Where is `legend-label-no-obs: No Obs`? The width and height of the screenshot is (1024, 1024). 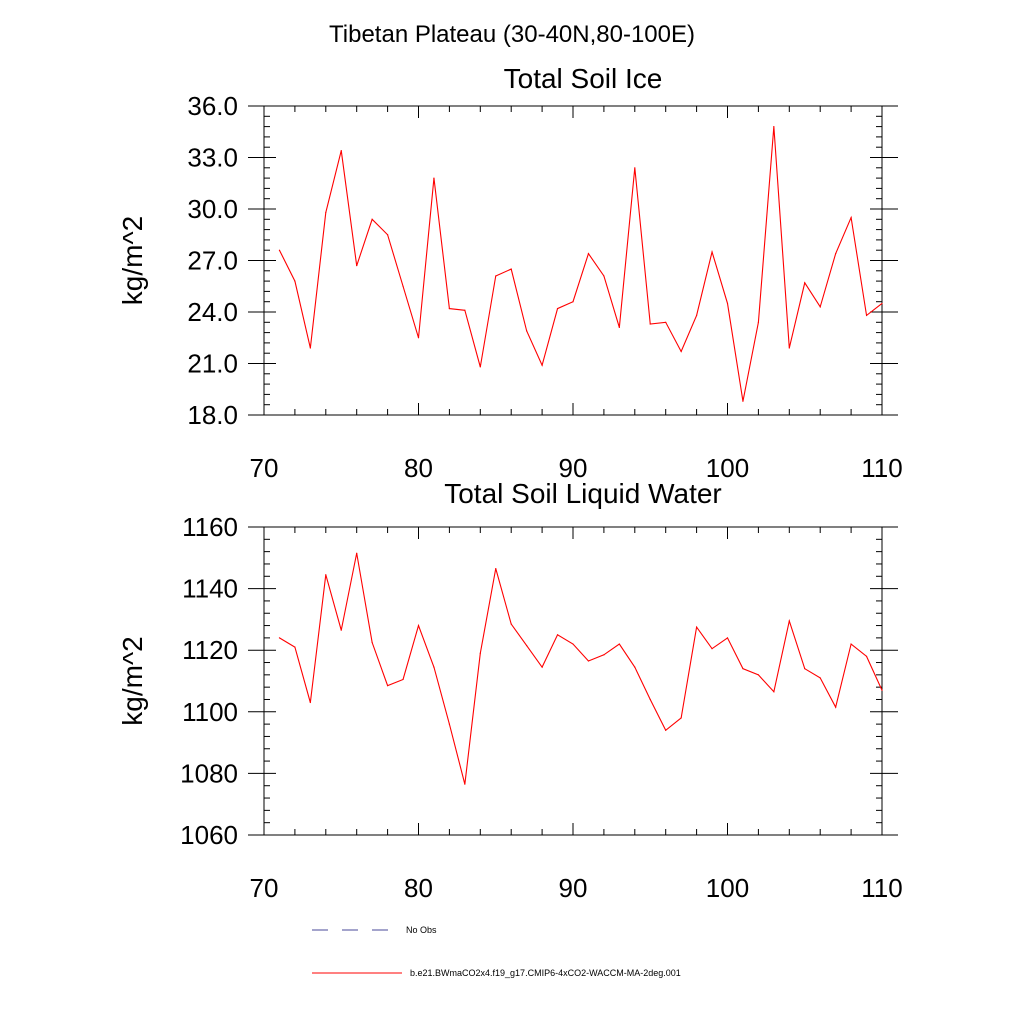
legend-label-no-obs: No Obs is located at coordinates (421, 930).